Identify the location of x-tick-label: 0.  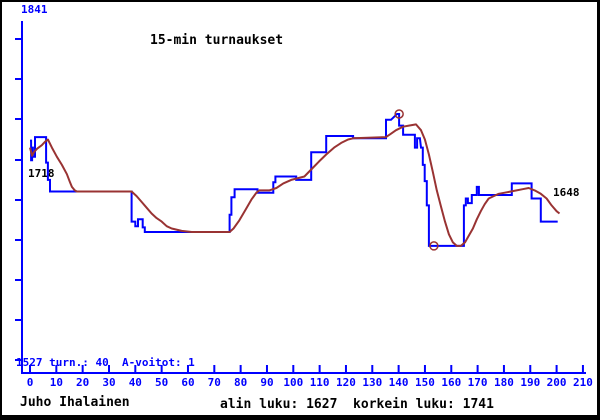
(30, 382).